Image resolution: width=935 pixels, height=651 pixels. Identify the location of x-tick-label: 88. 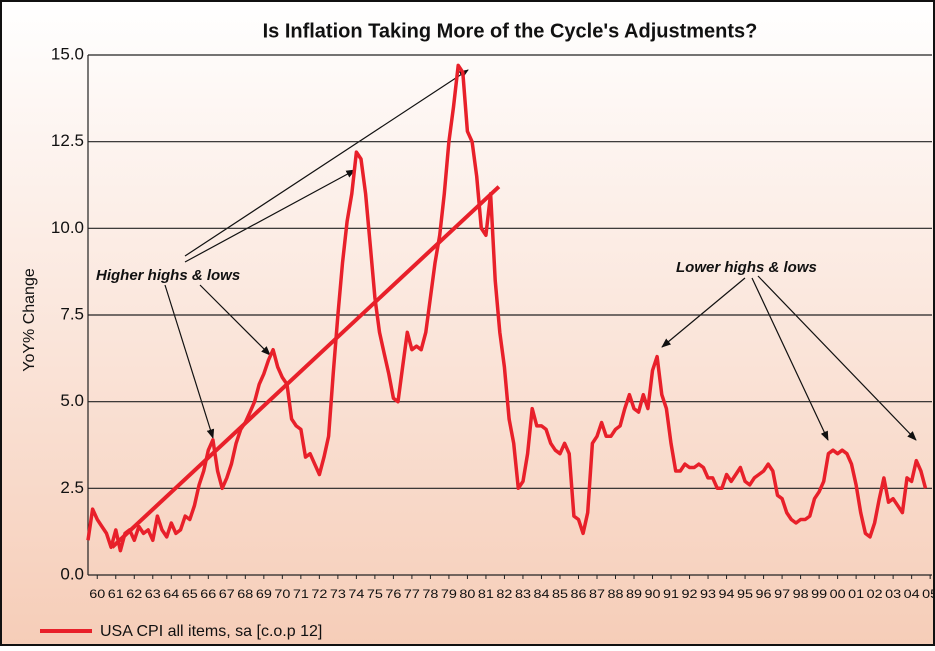
(616, 594).